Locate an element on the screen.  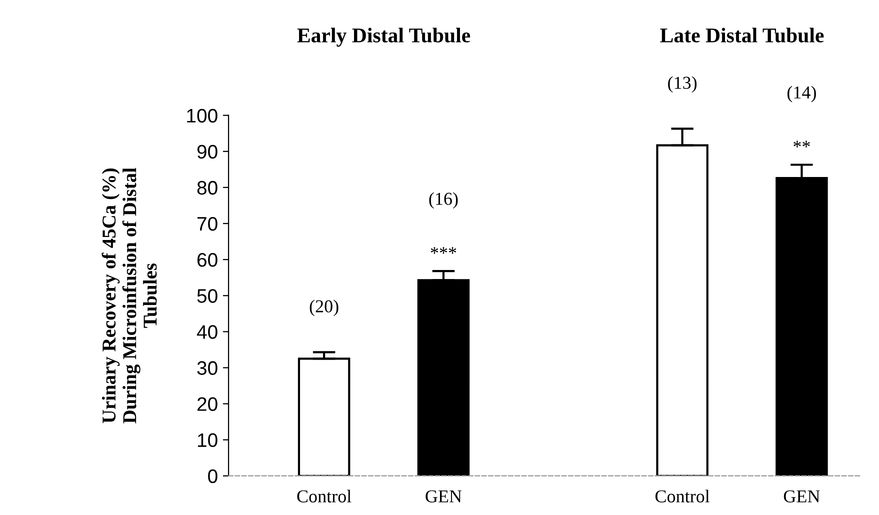
y-tick-label: 60 is located at coordinates (207, 260).